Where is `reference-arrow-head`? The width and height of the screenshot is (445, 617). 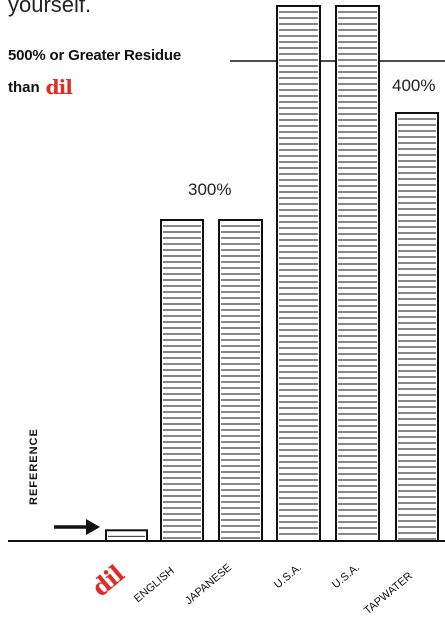 reference-arrow-head is located at coordinates (93, 527).